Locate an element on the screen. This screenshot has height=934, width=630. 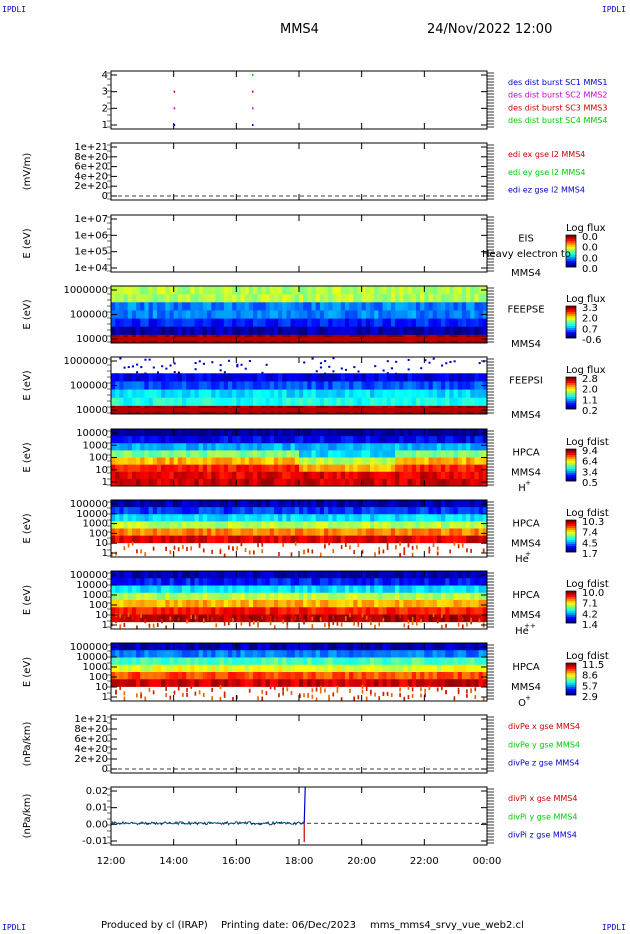
spacecraft-label: MMS4 is located at coordinates (526, 344).